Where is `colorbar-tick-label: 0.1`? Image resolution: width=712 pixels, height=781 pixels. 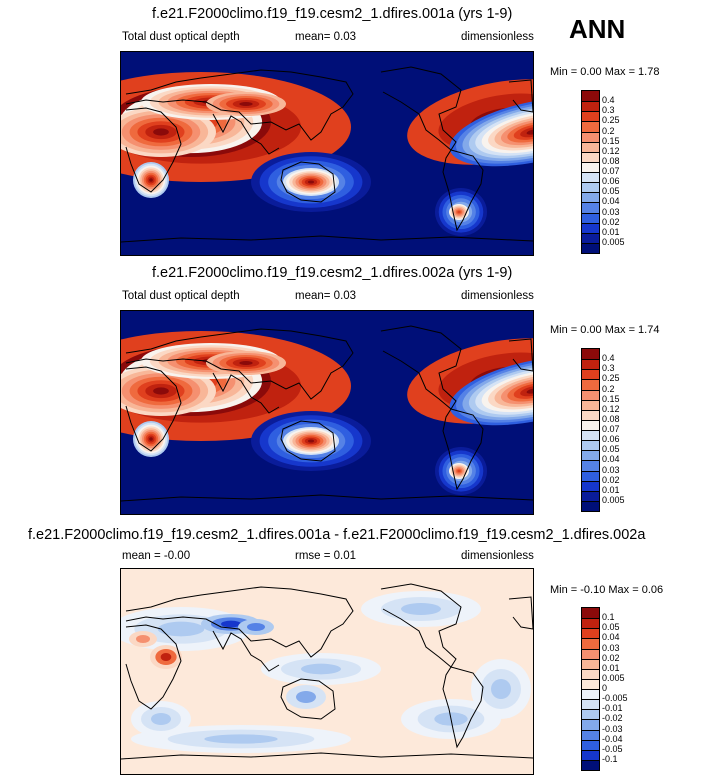
colorbar-tick-label: 0.1 is located at coordinates (608, 617).